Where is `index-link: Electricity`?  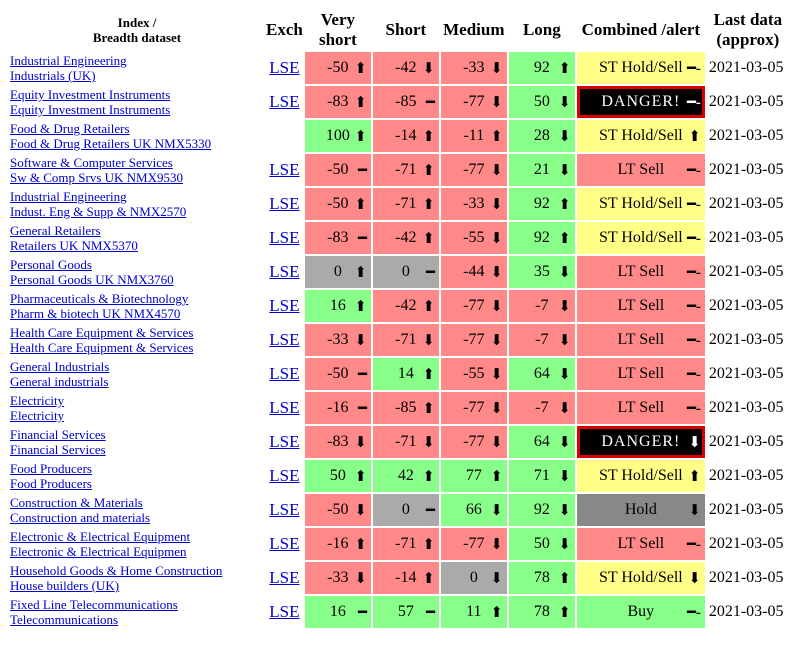 index-link: Electricity is located at coordinates (37, 400).